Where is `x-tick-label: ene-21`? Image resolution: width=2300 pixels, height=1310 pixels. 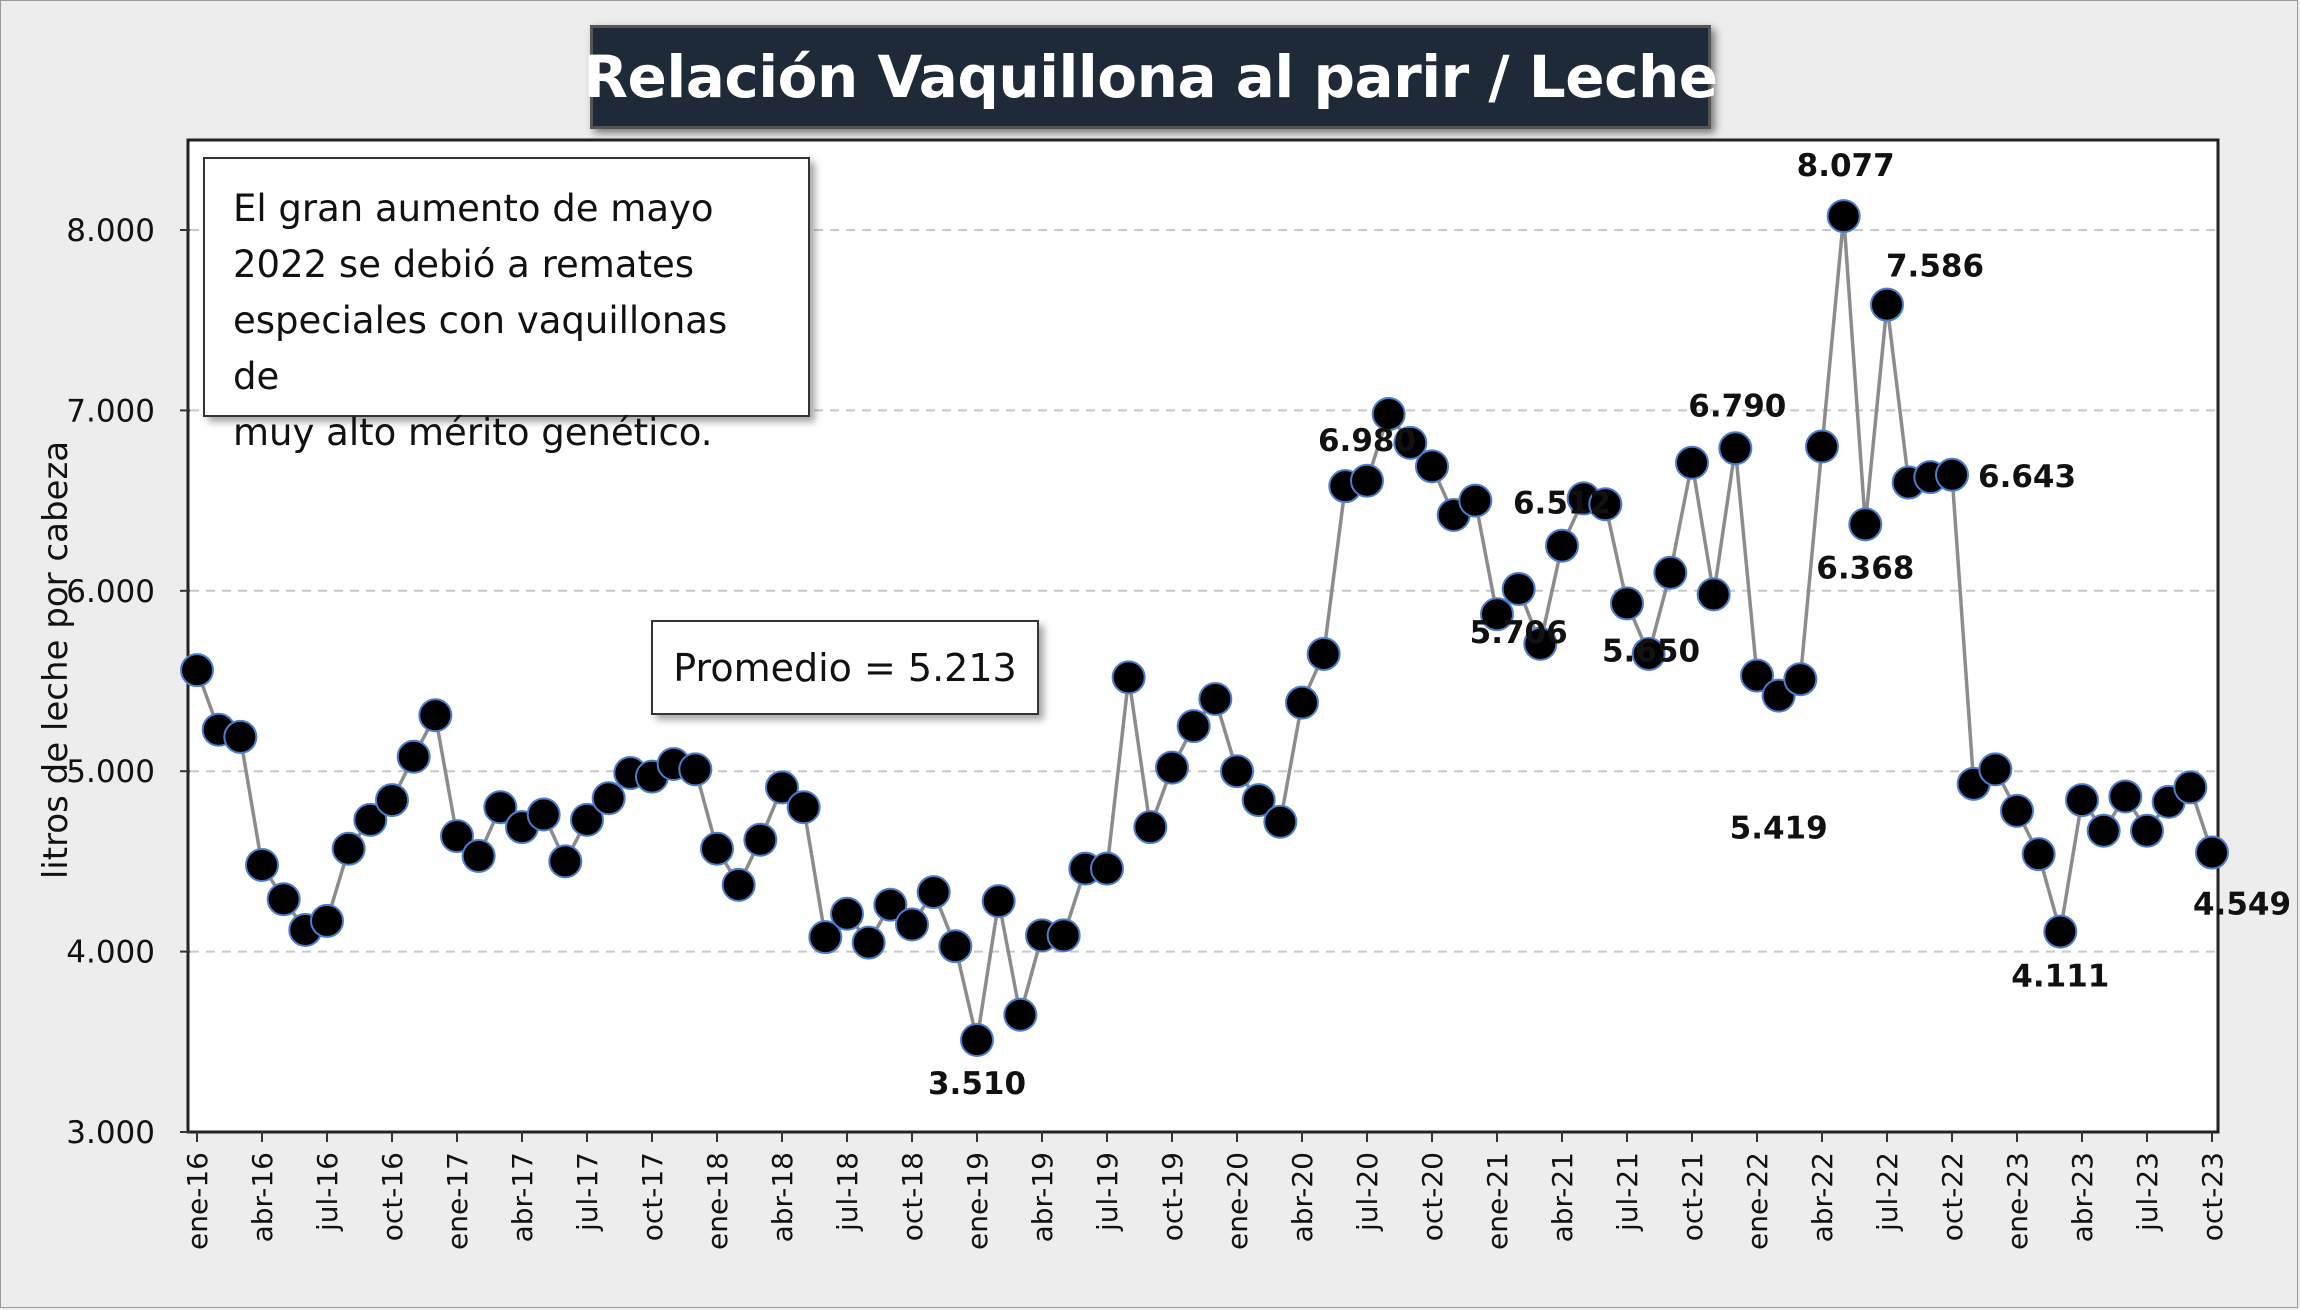
x-tick-label: ene-21 is located at coordinates (1497, 1201).